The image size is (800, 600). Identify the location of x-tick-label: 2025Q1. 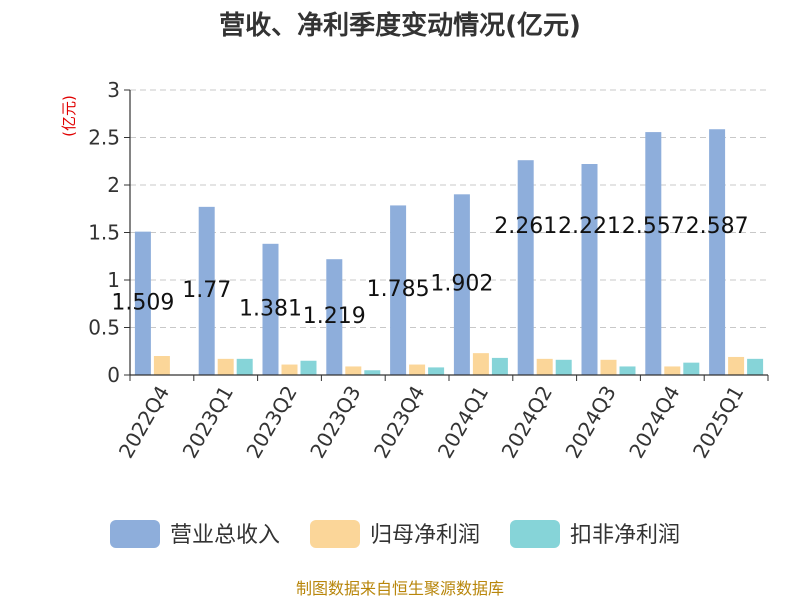
(718, 422).